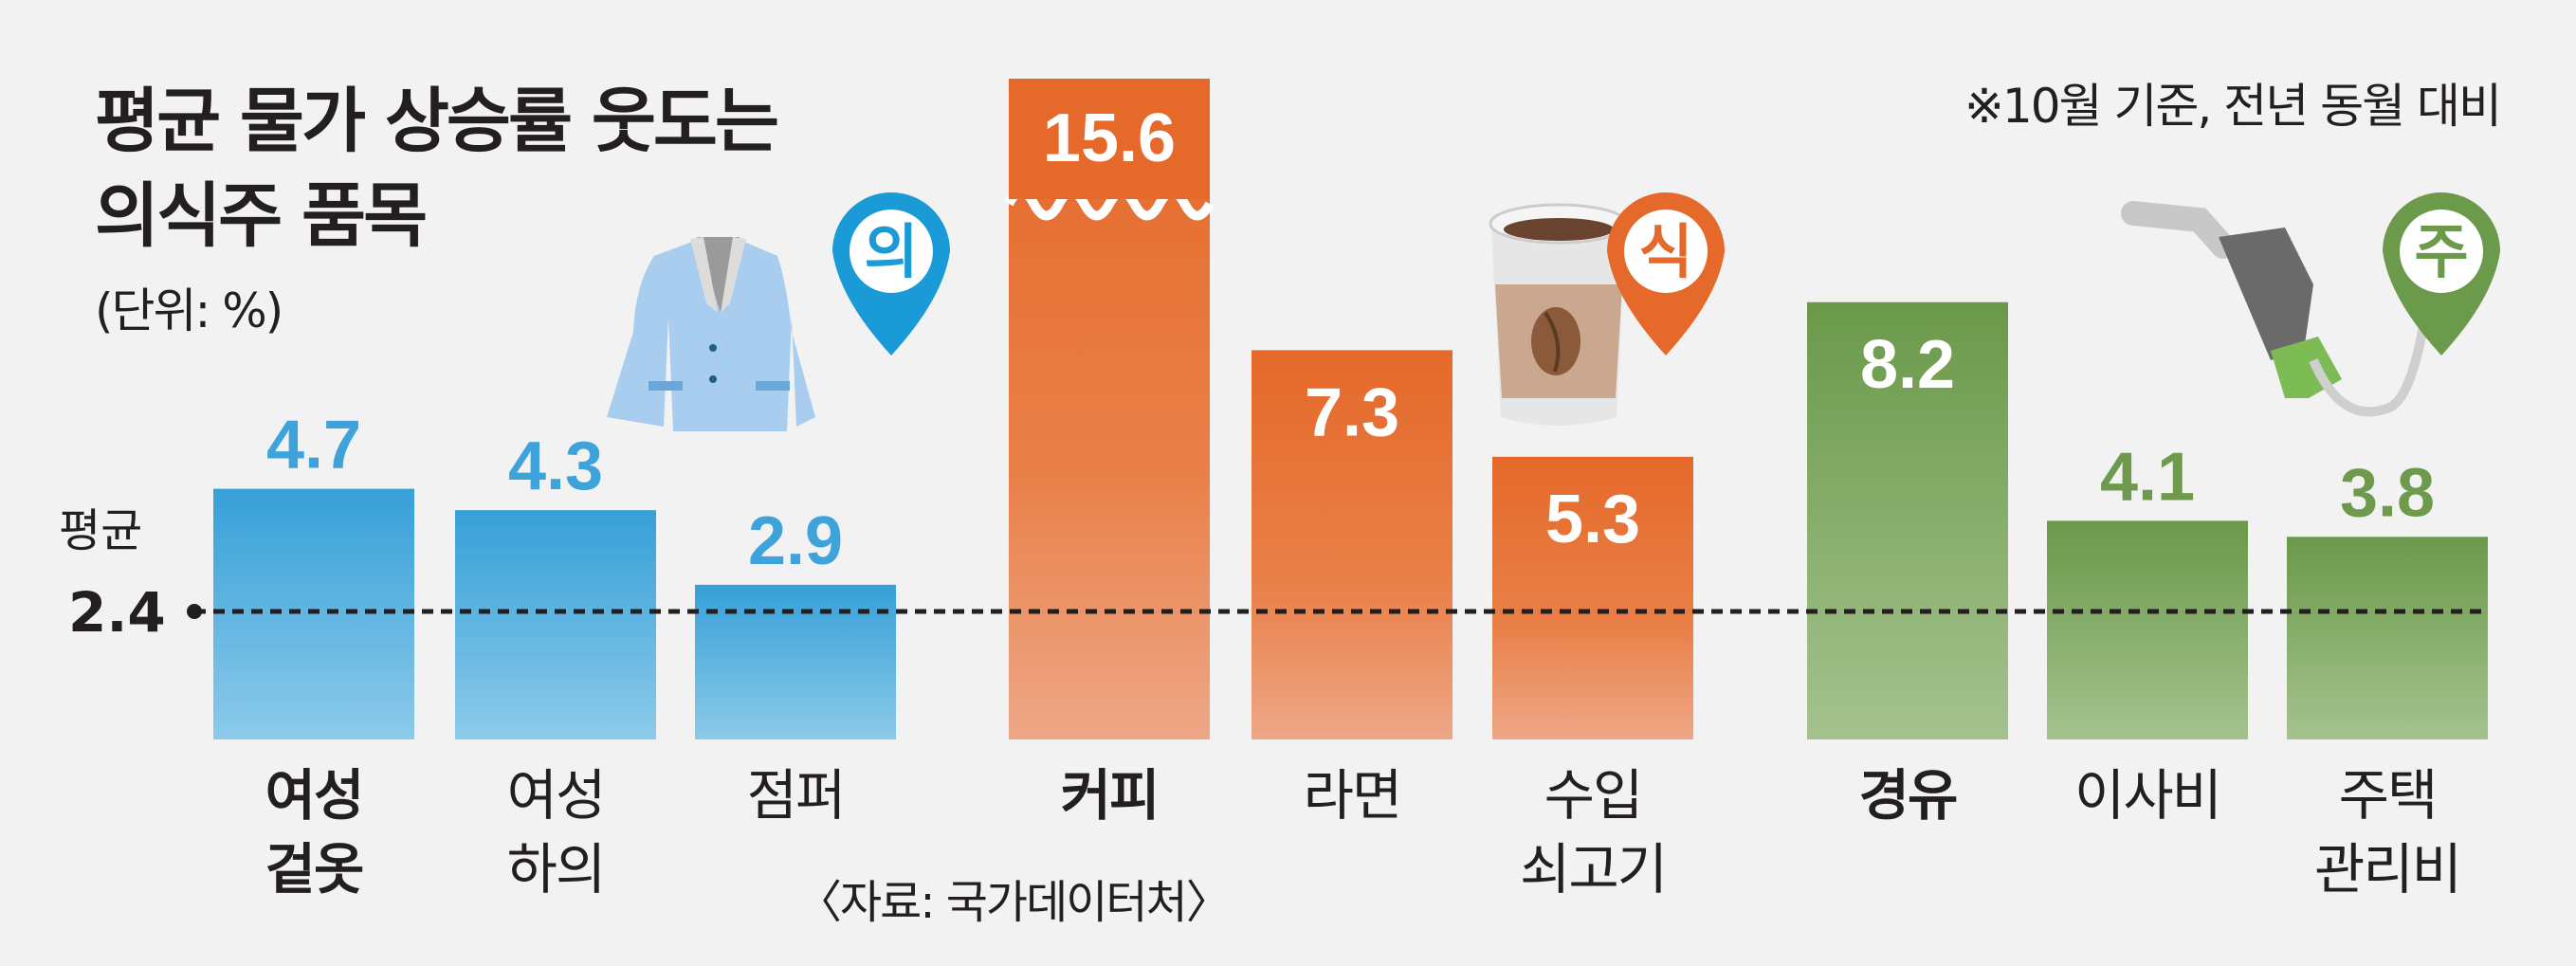 This screenshot has width=2576, height=966. I want to click on bar-주택관리비, so click(2387, 638).